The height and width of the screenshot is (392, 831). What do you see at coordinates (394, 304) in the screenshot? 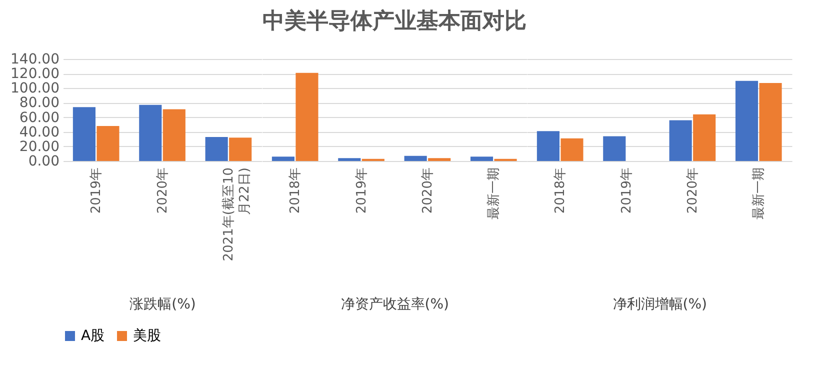
I see `x-axis-title: 净资产收益率(%)` at bounding box center [394, 304].